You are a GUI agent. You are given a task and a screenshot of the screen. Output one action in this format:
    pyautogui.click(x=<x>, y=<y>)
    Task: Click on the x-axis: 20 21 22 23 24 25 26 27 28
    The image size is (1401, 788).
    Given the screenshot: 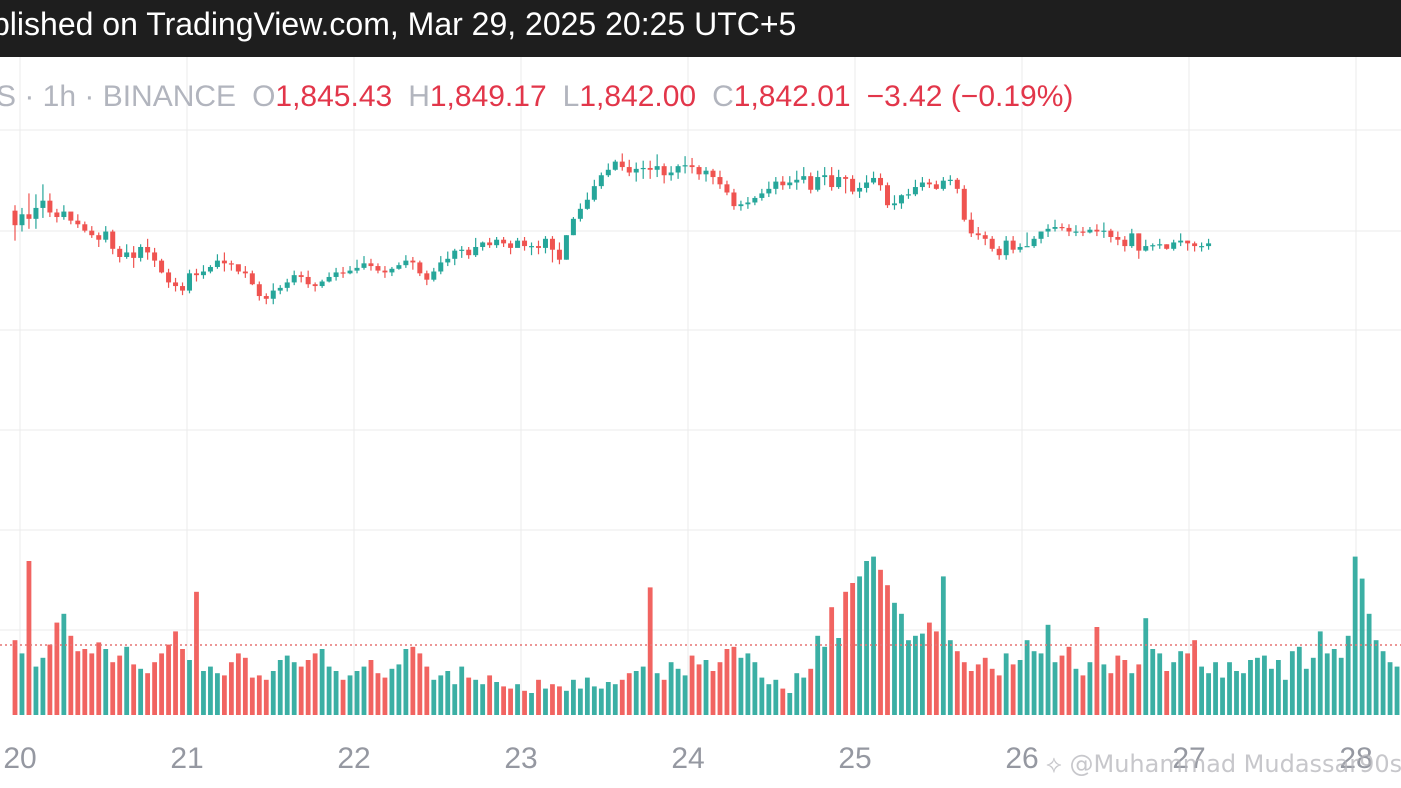 What is the action you would take?
    pyautogui.click(x=687, y=758)
    